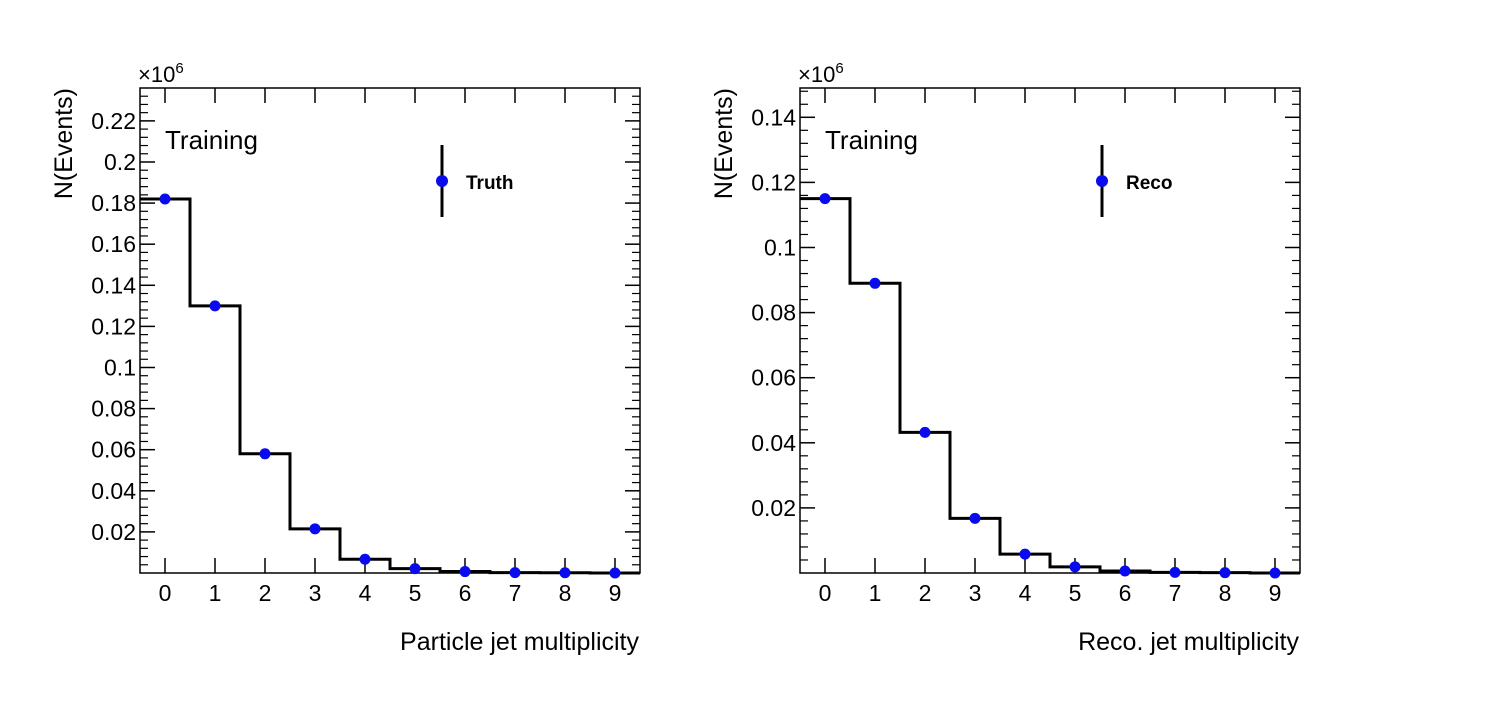 This screenshot has width=1500, height=706. Describe the element at coordinates (113, 203) in the screenshot. I see `y-tick-label: 0.18` at that location.